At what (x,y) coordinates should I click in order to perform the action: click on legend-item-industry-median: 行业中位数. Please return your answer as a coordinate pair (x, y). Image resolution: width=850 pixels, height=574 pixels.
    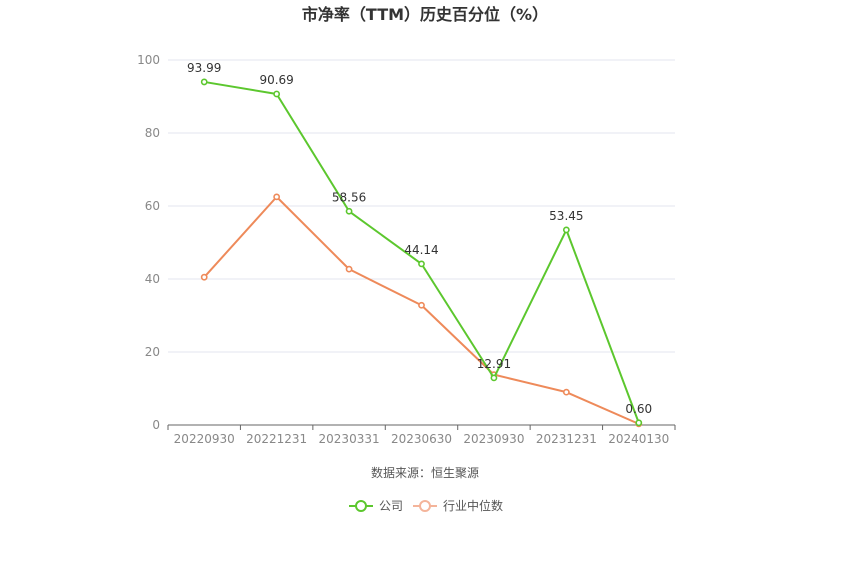
    Looking at the image, I should click on (458, 505).